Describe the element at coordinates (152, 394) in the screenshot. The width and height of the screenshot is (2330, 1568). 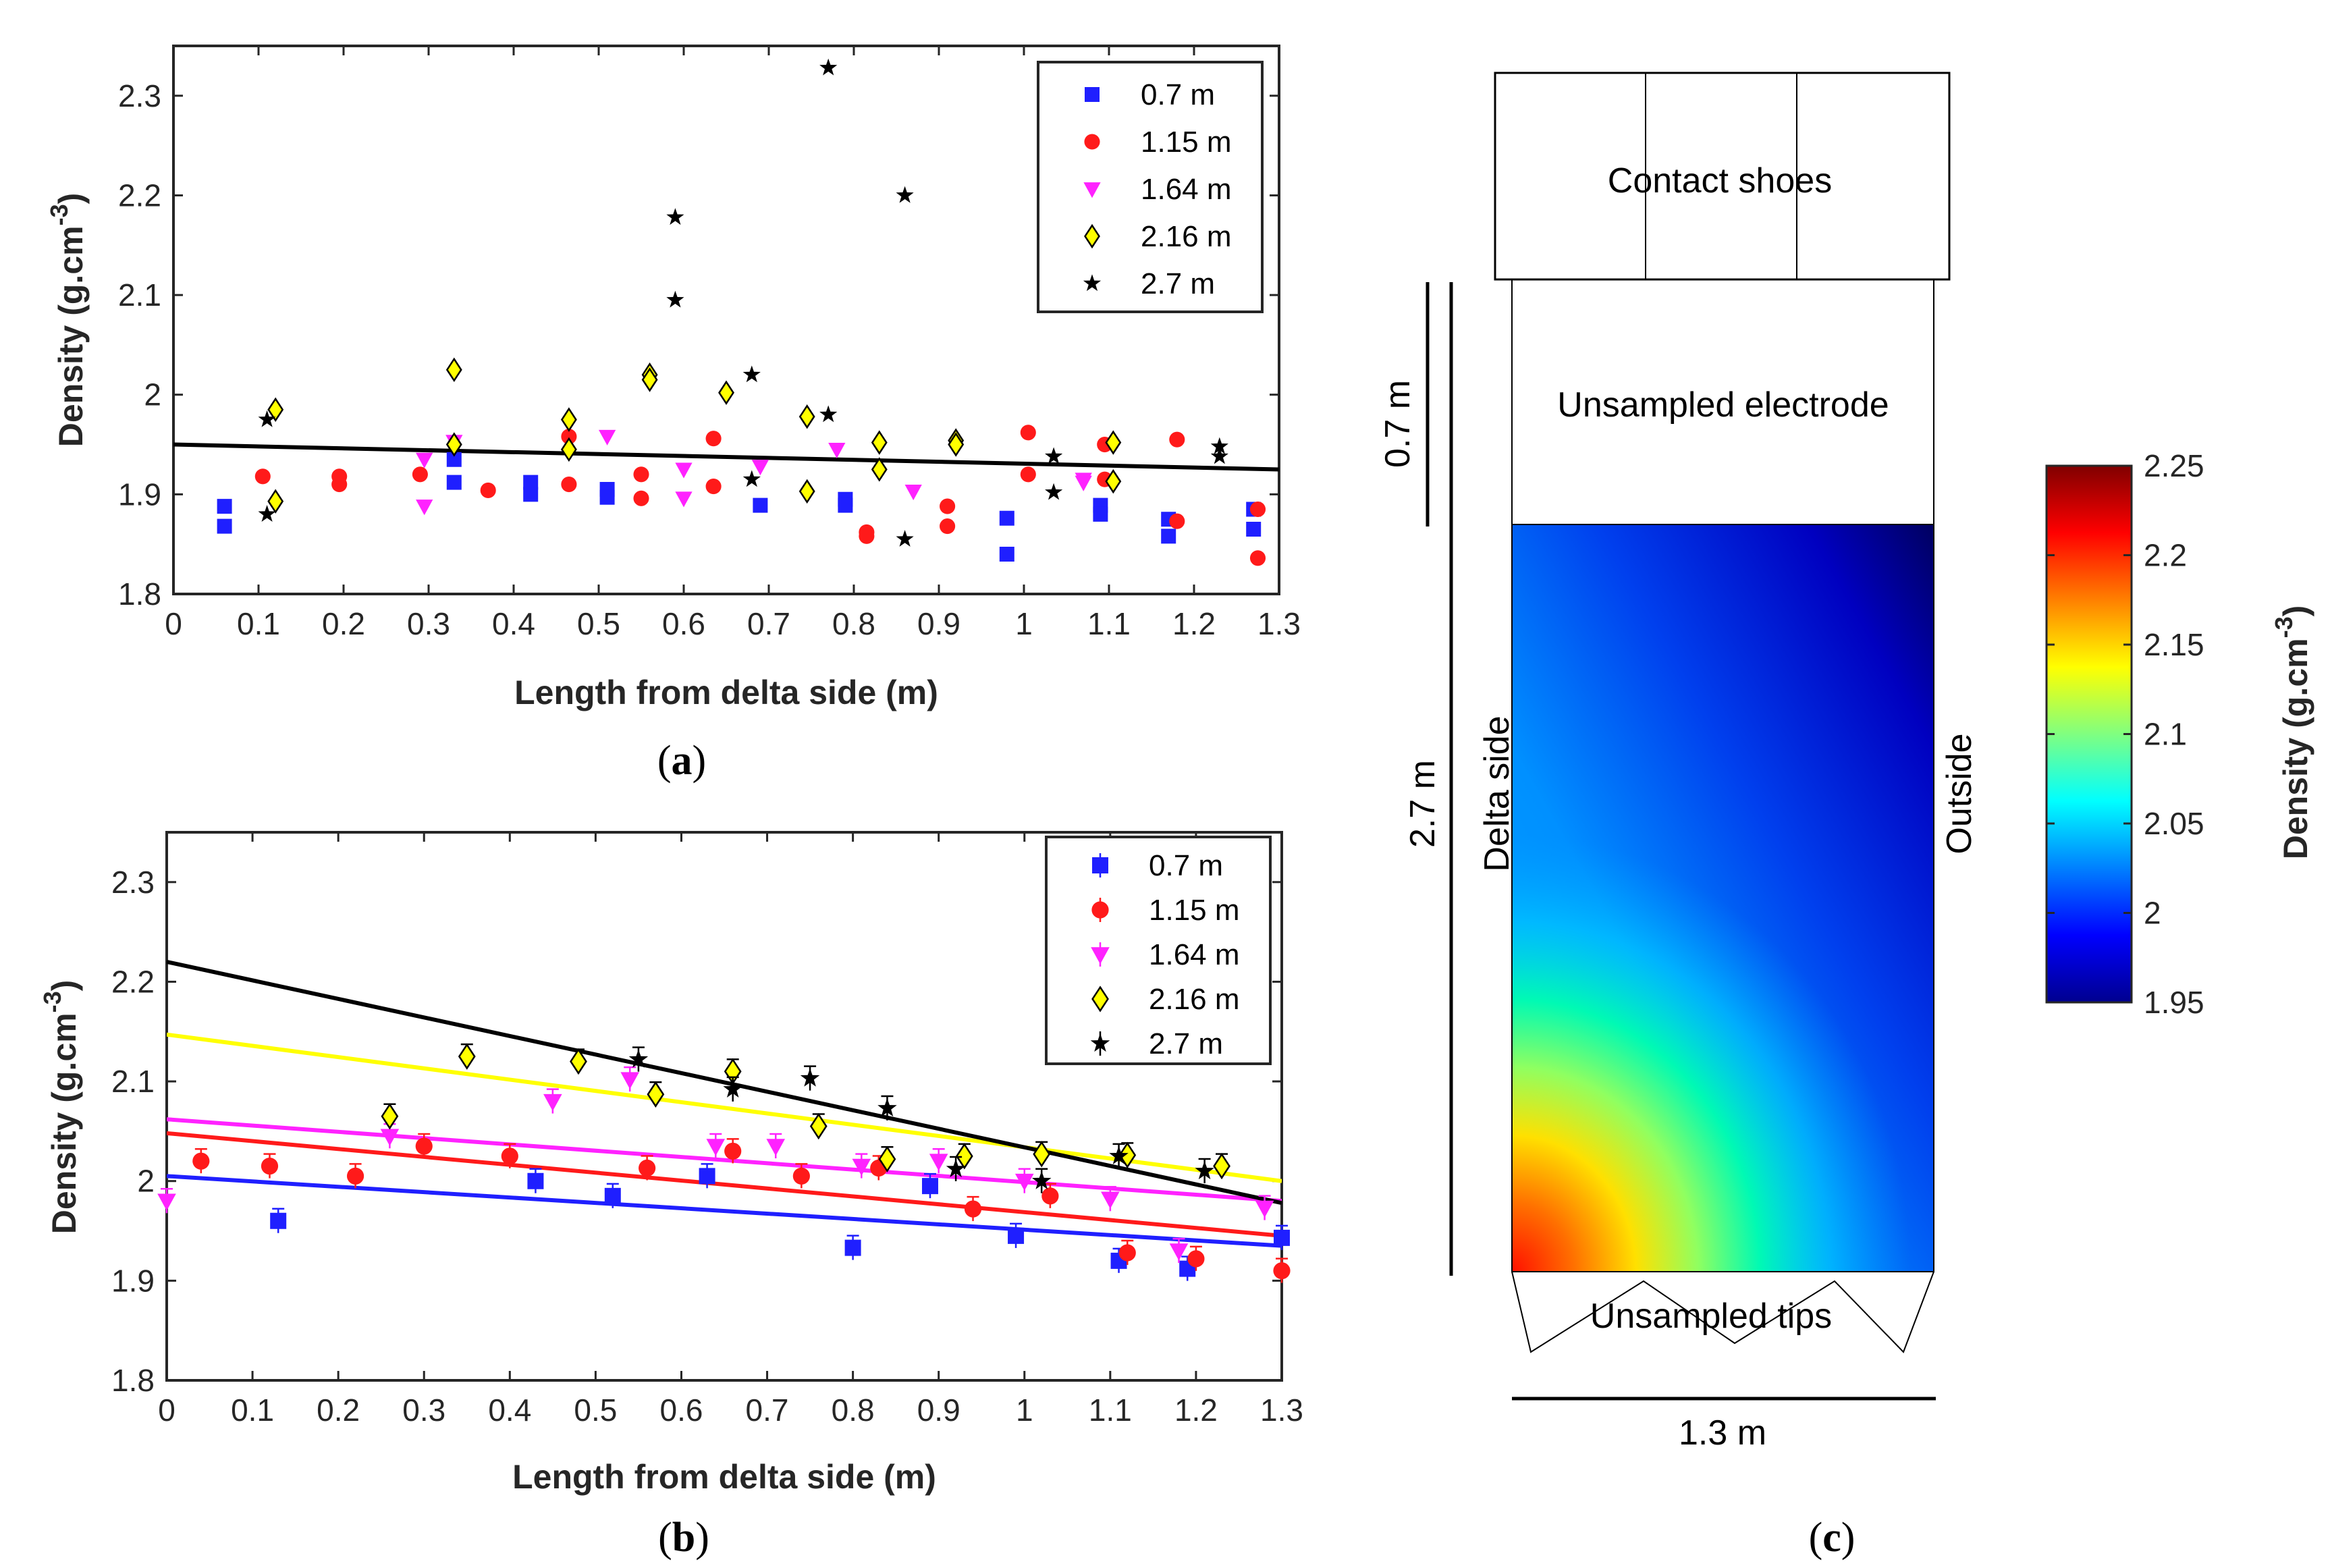
I see `y-tick-label: 2` at that location.